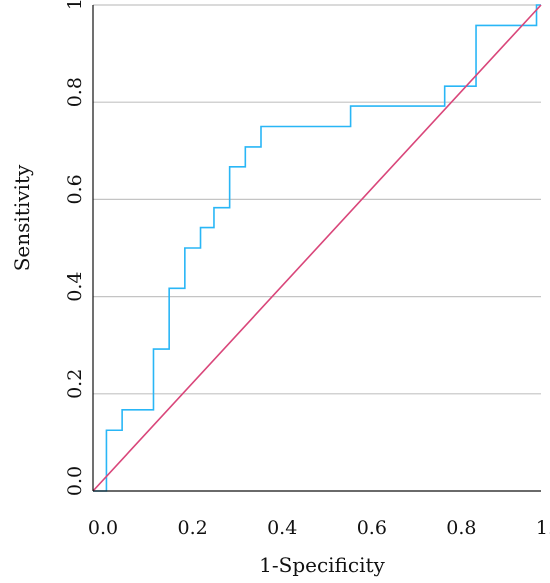 The image size is (550, 583). I want to click on y-tick-labels: 0.0 0.2 0.4 0.6 0.8 1.0, so click(75, 248).